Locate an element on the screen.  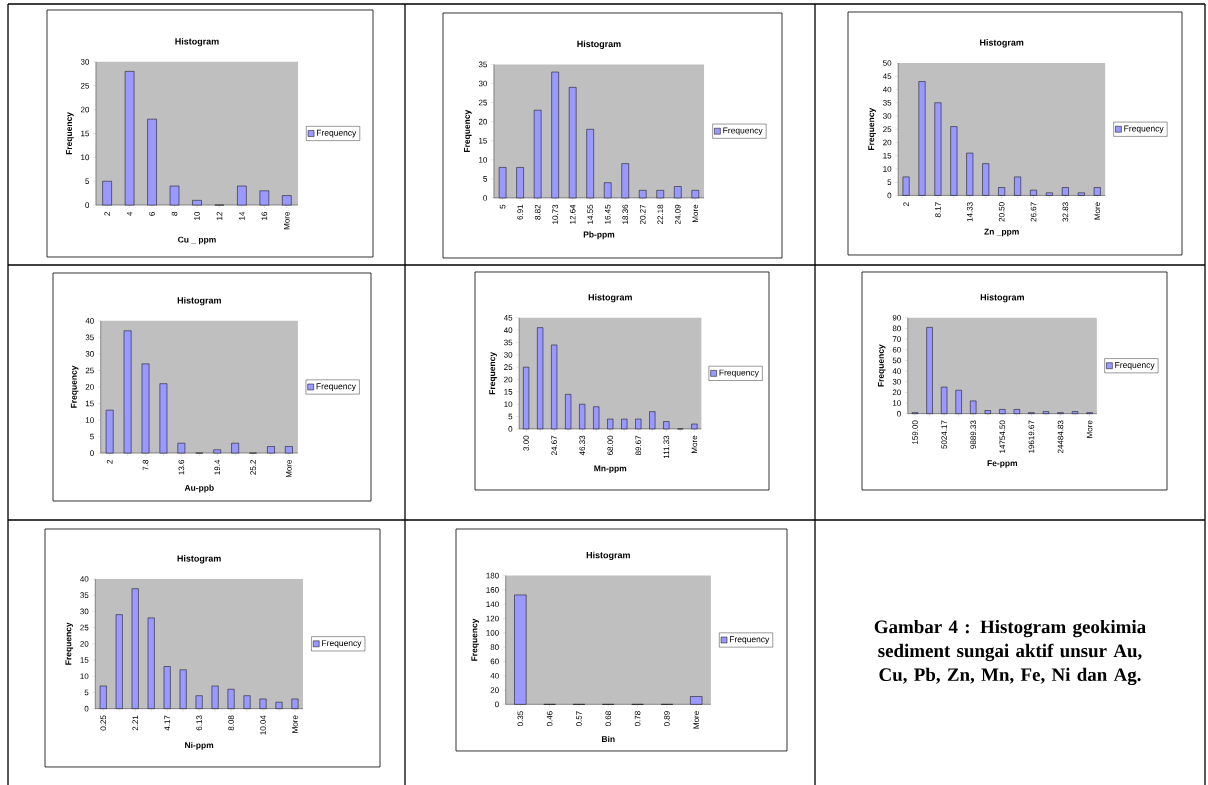
x-axis-title: Fe-ppm is located at coordinates (1002, 464).